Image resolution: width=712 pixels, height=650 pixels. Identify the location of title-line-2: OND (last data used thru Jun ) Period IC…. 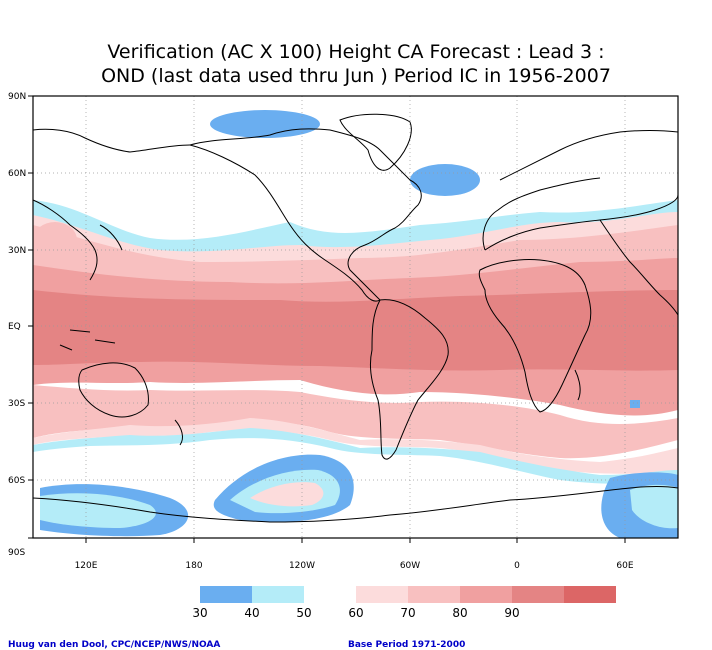
(356, 76).